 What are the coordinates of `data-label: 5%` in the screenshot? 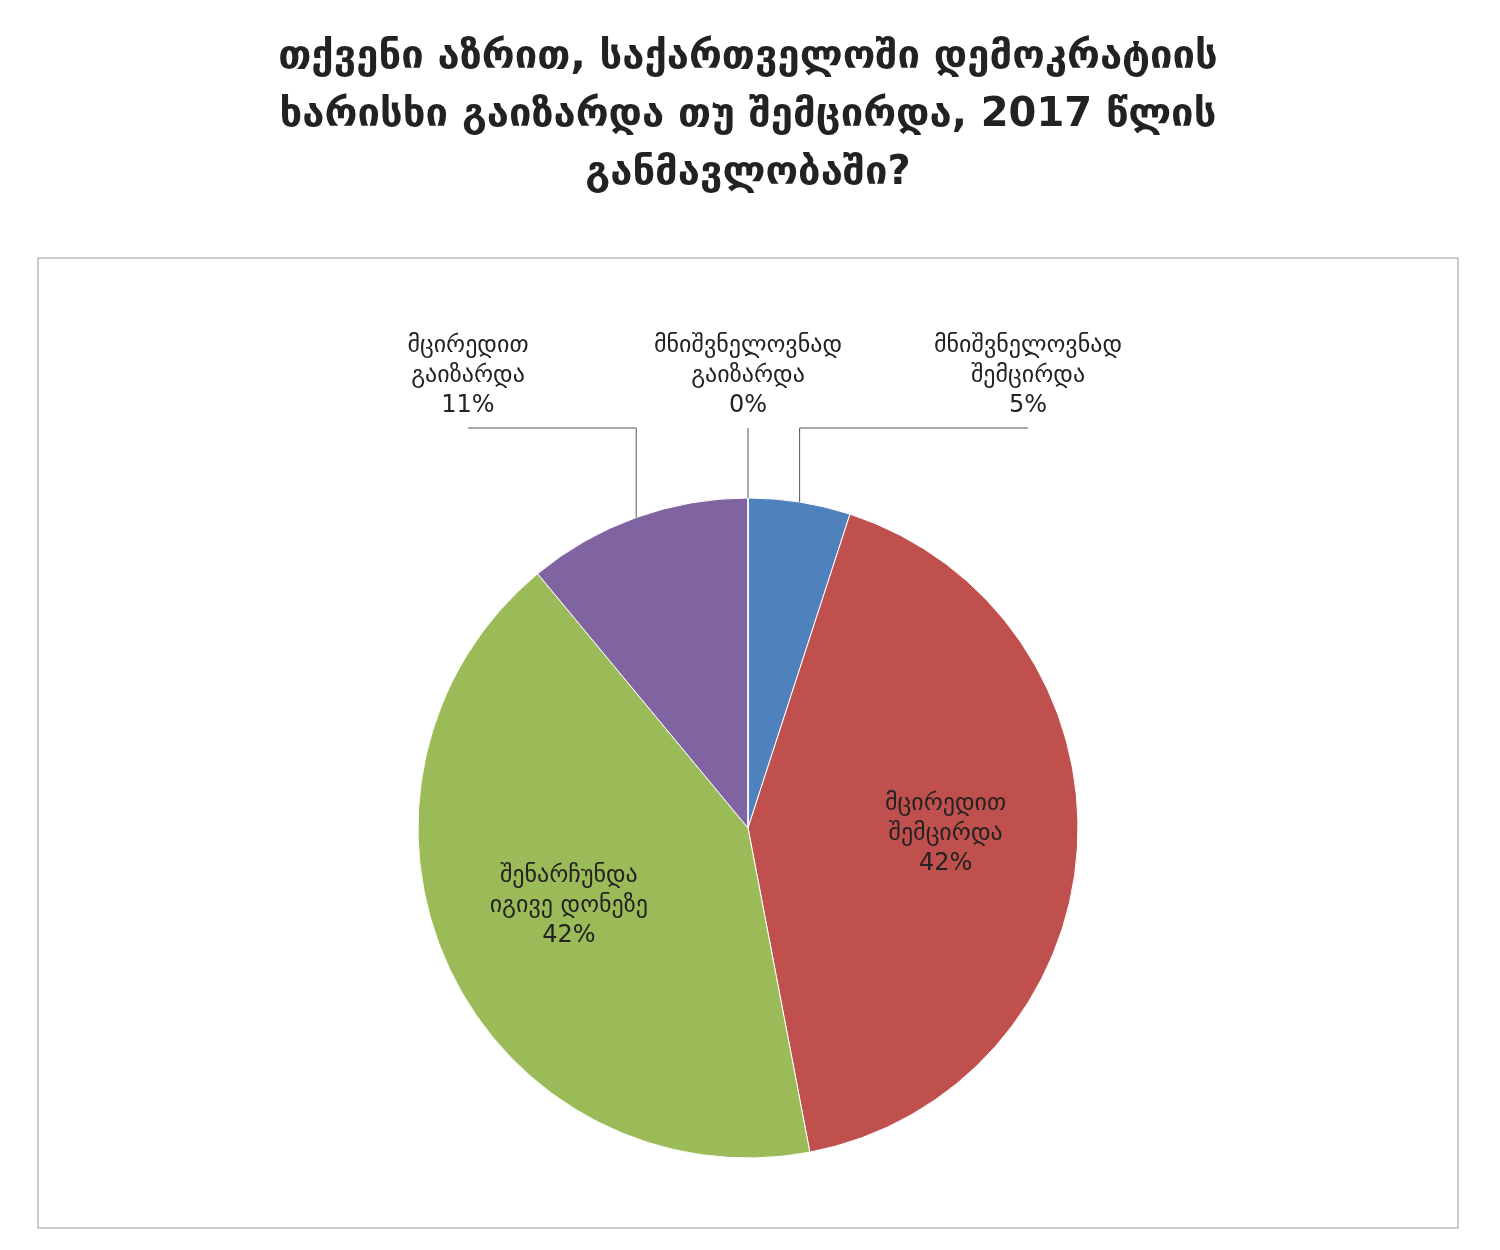 It's located at (1028, 404).